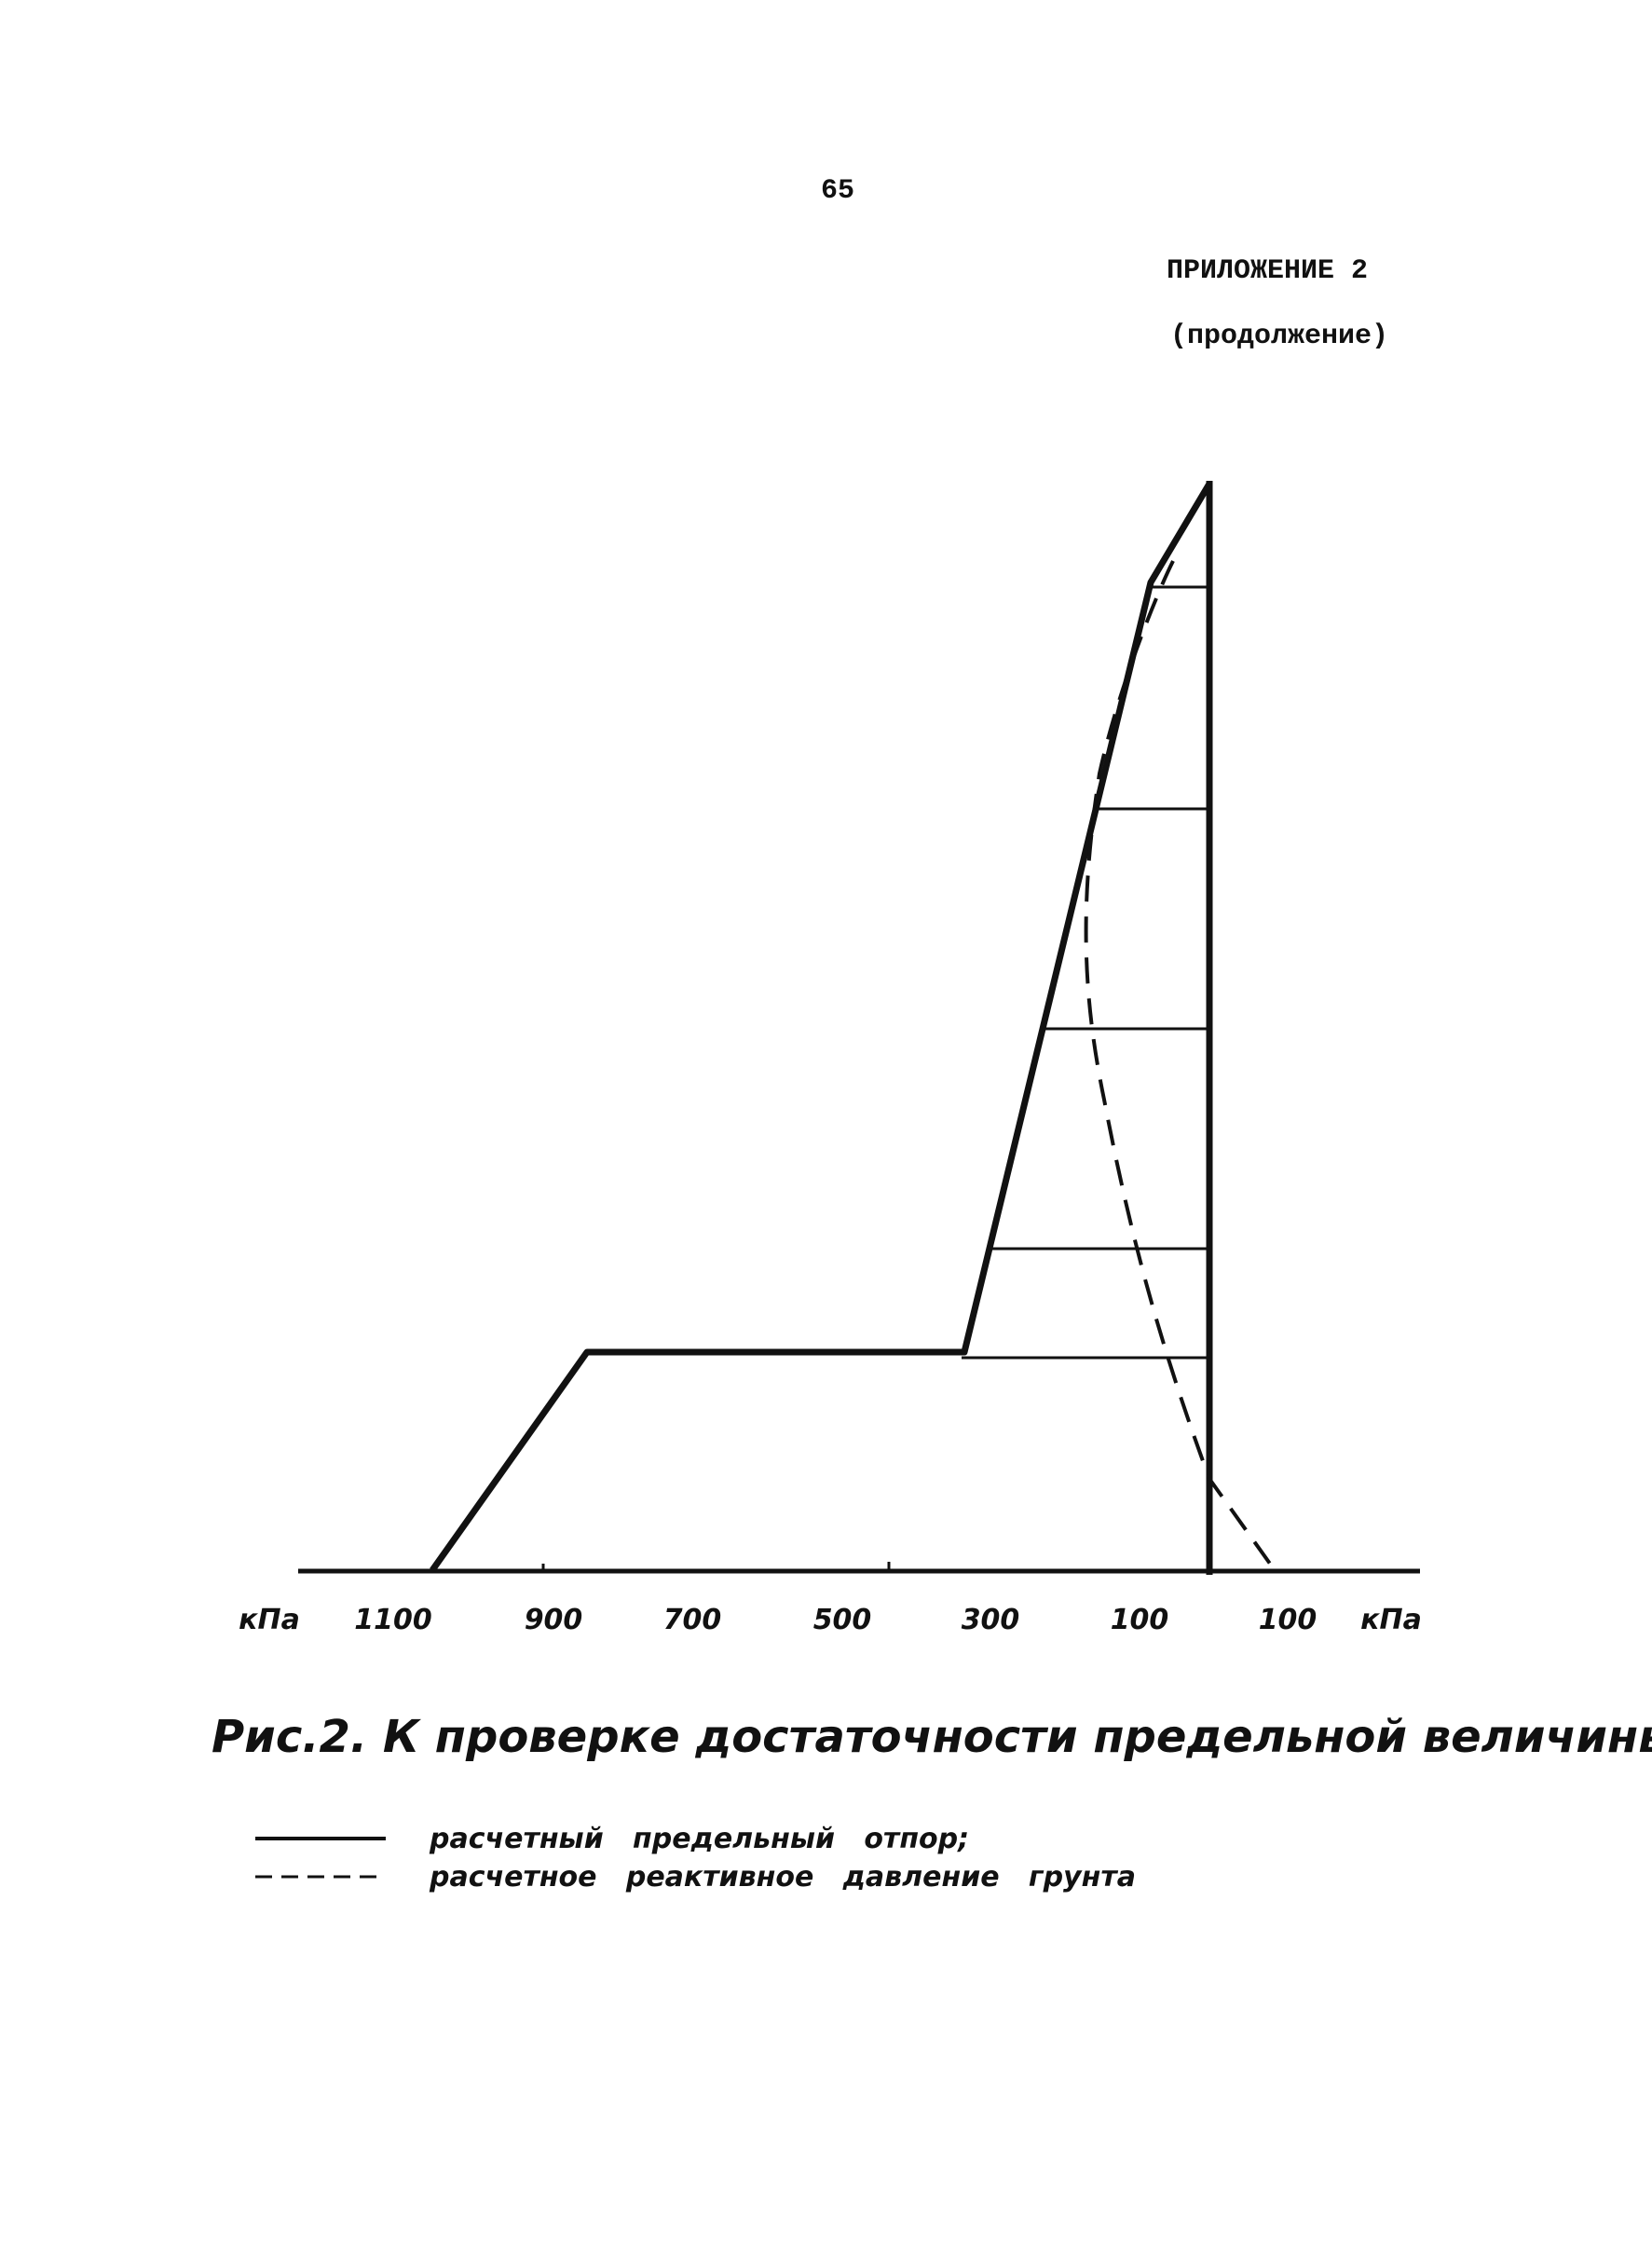 The width and height of the screenshot is (1652, 2256). What do you see at coordinates (1085, 972) in the screenshot?
I see `hatch-lines` at bounding box center [1085, 972].